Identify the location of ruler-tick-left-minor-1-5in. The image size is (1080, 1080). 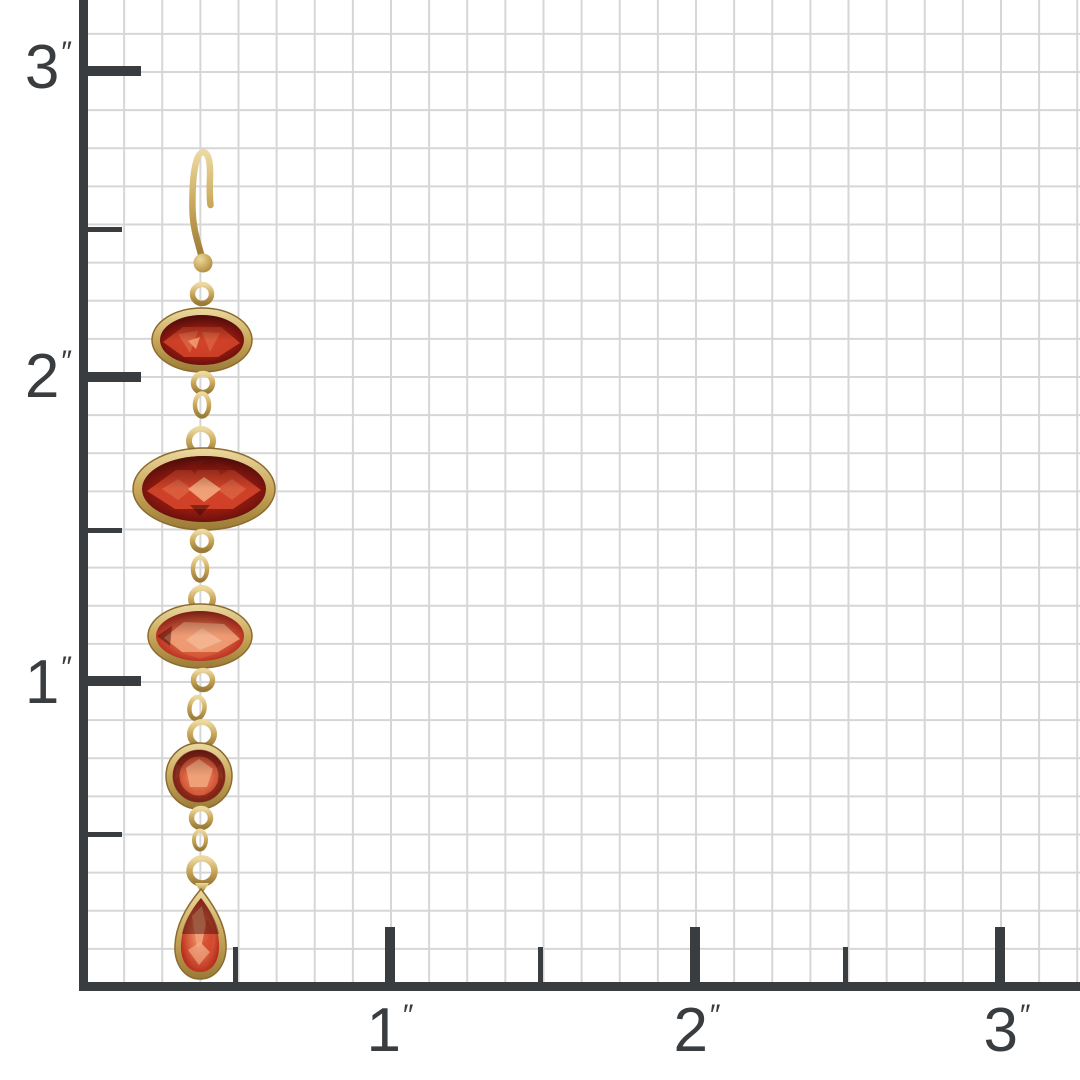
(103, 530).